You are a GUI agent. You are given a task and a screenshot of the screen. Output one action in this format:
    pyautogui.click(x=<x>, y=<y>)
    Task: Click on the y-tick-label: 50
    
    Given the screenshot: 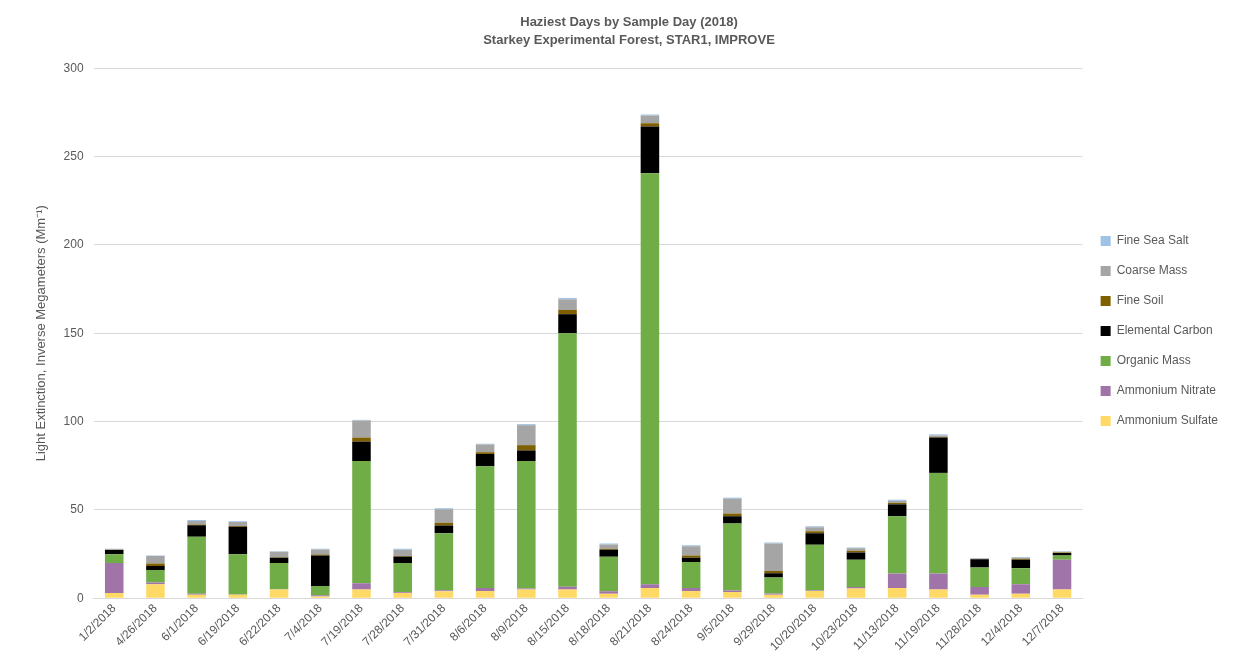 What is the action you would take?
    pyautogui.click(x=77, y=509)
    